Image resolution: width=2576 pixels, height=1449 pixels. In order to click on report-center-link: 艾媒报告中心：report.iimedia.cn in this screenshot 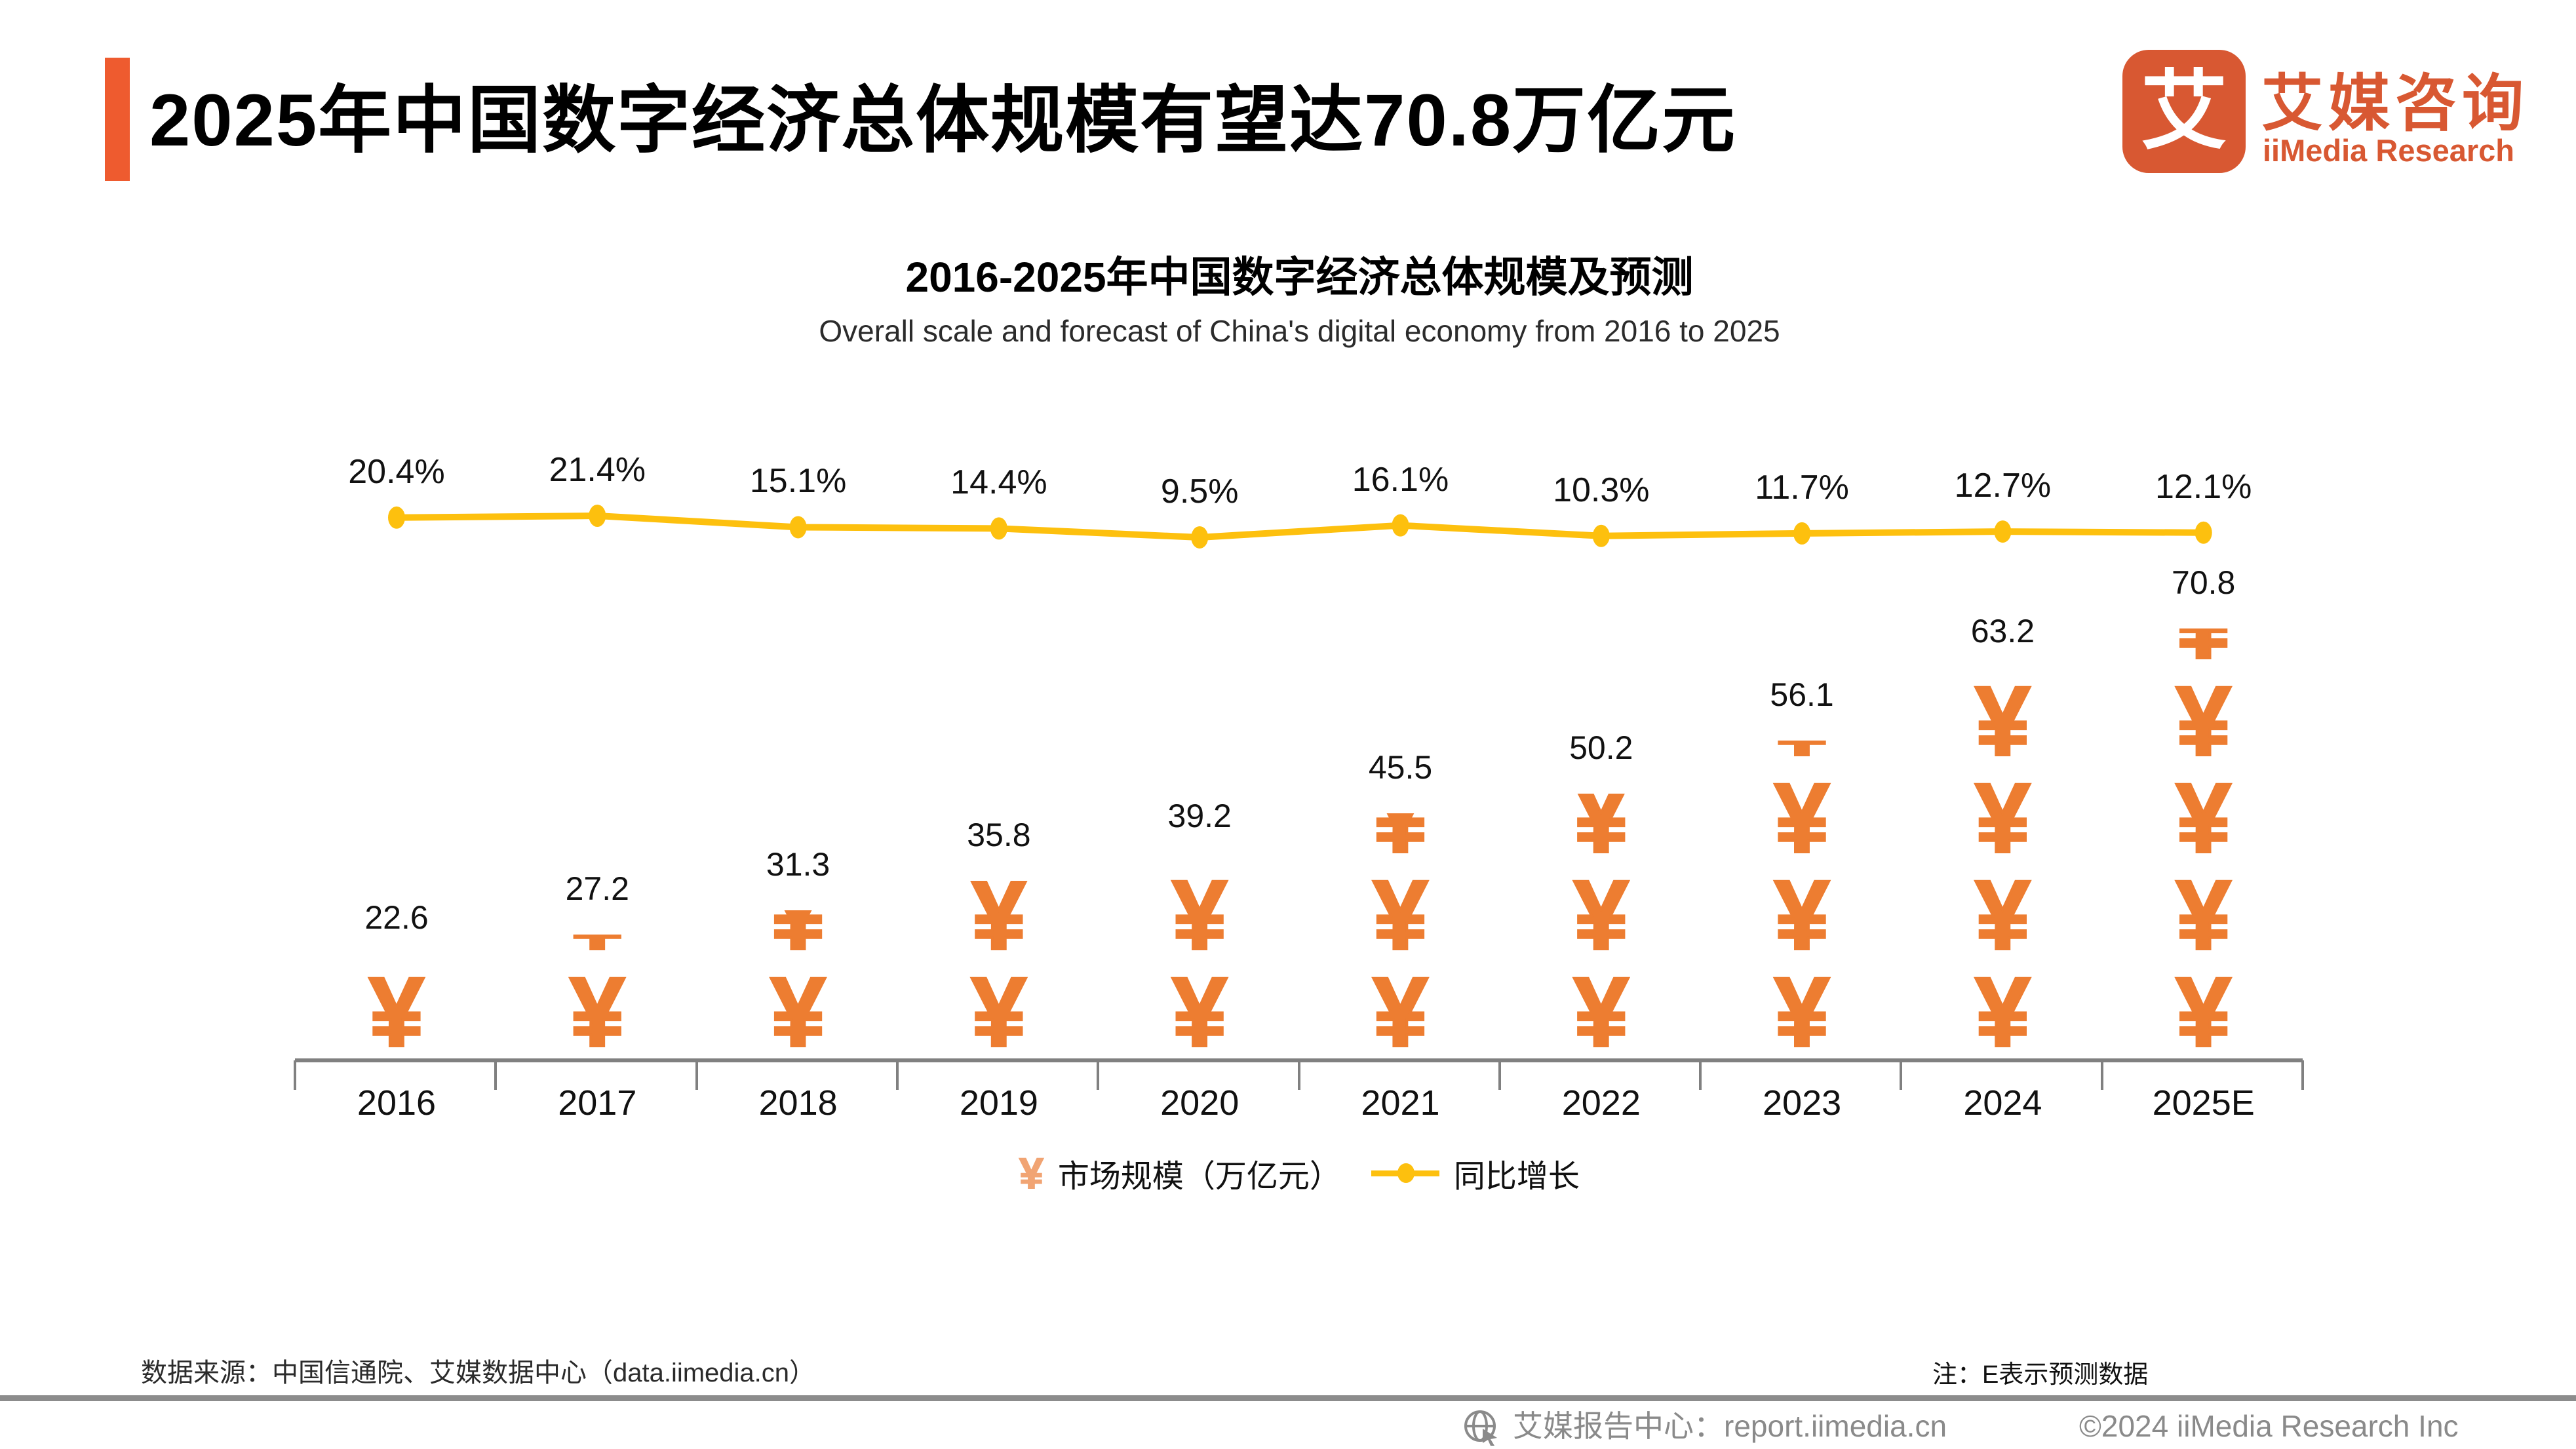, I will do `click(1730, 1426)`.